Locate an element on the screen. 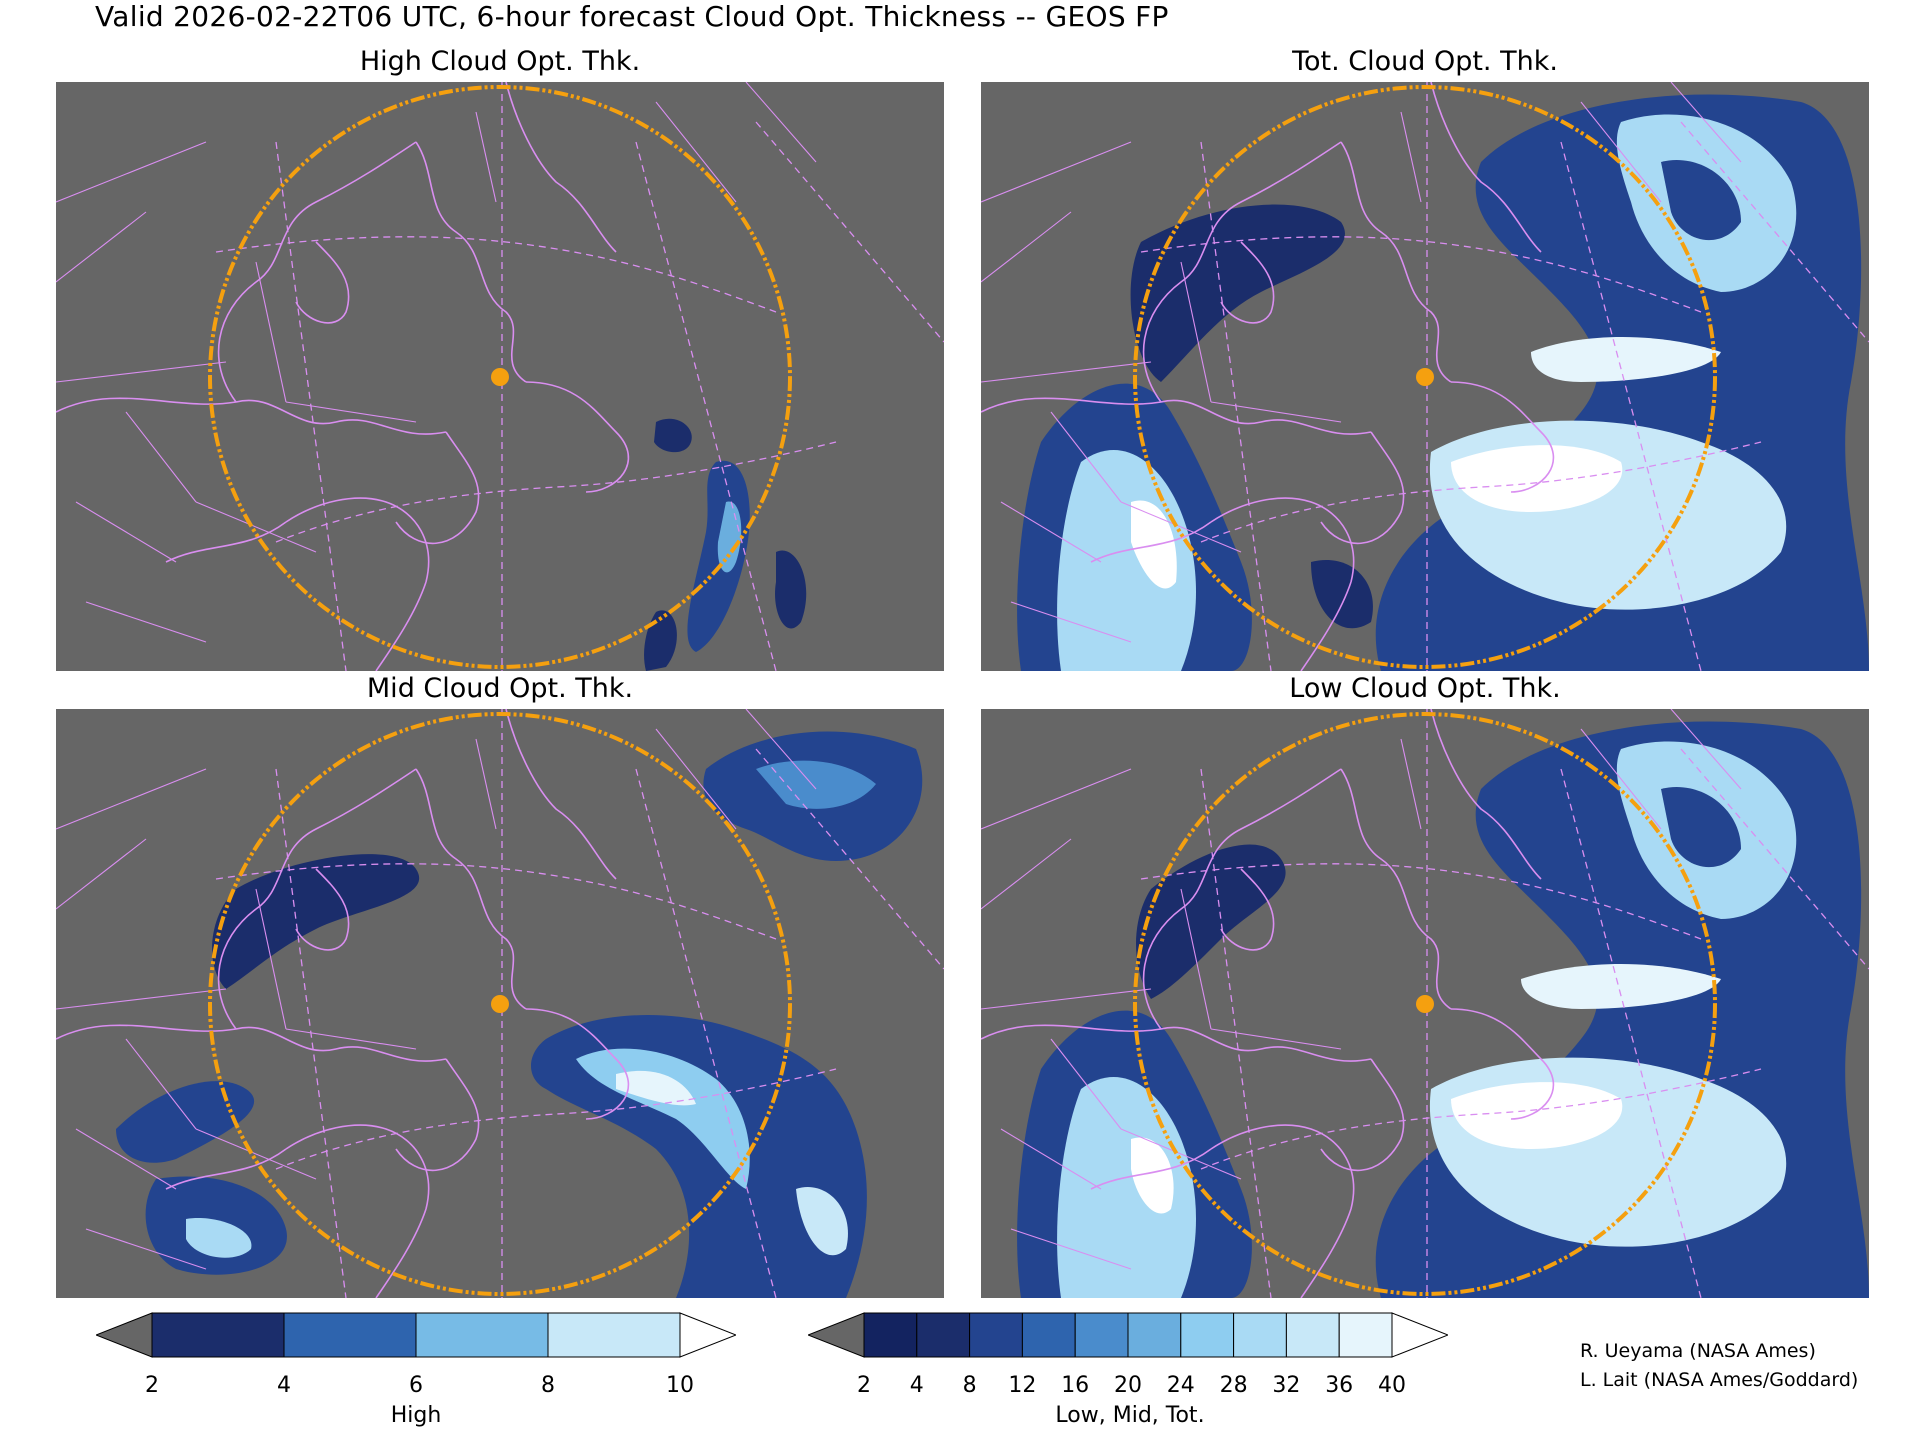  panel-title-low: Low Cloud Opt. Thk. is located at coordinates (1425, 688).